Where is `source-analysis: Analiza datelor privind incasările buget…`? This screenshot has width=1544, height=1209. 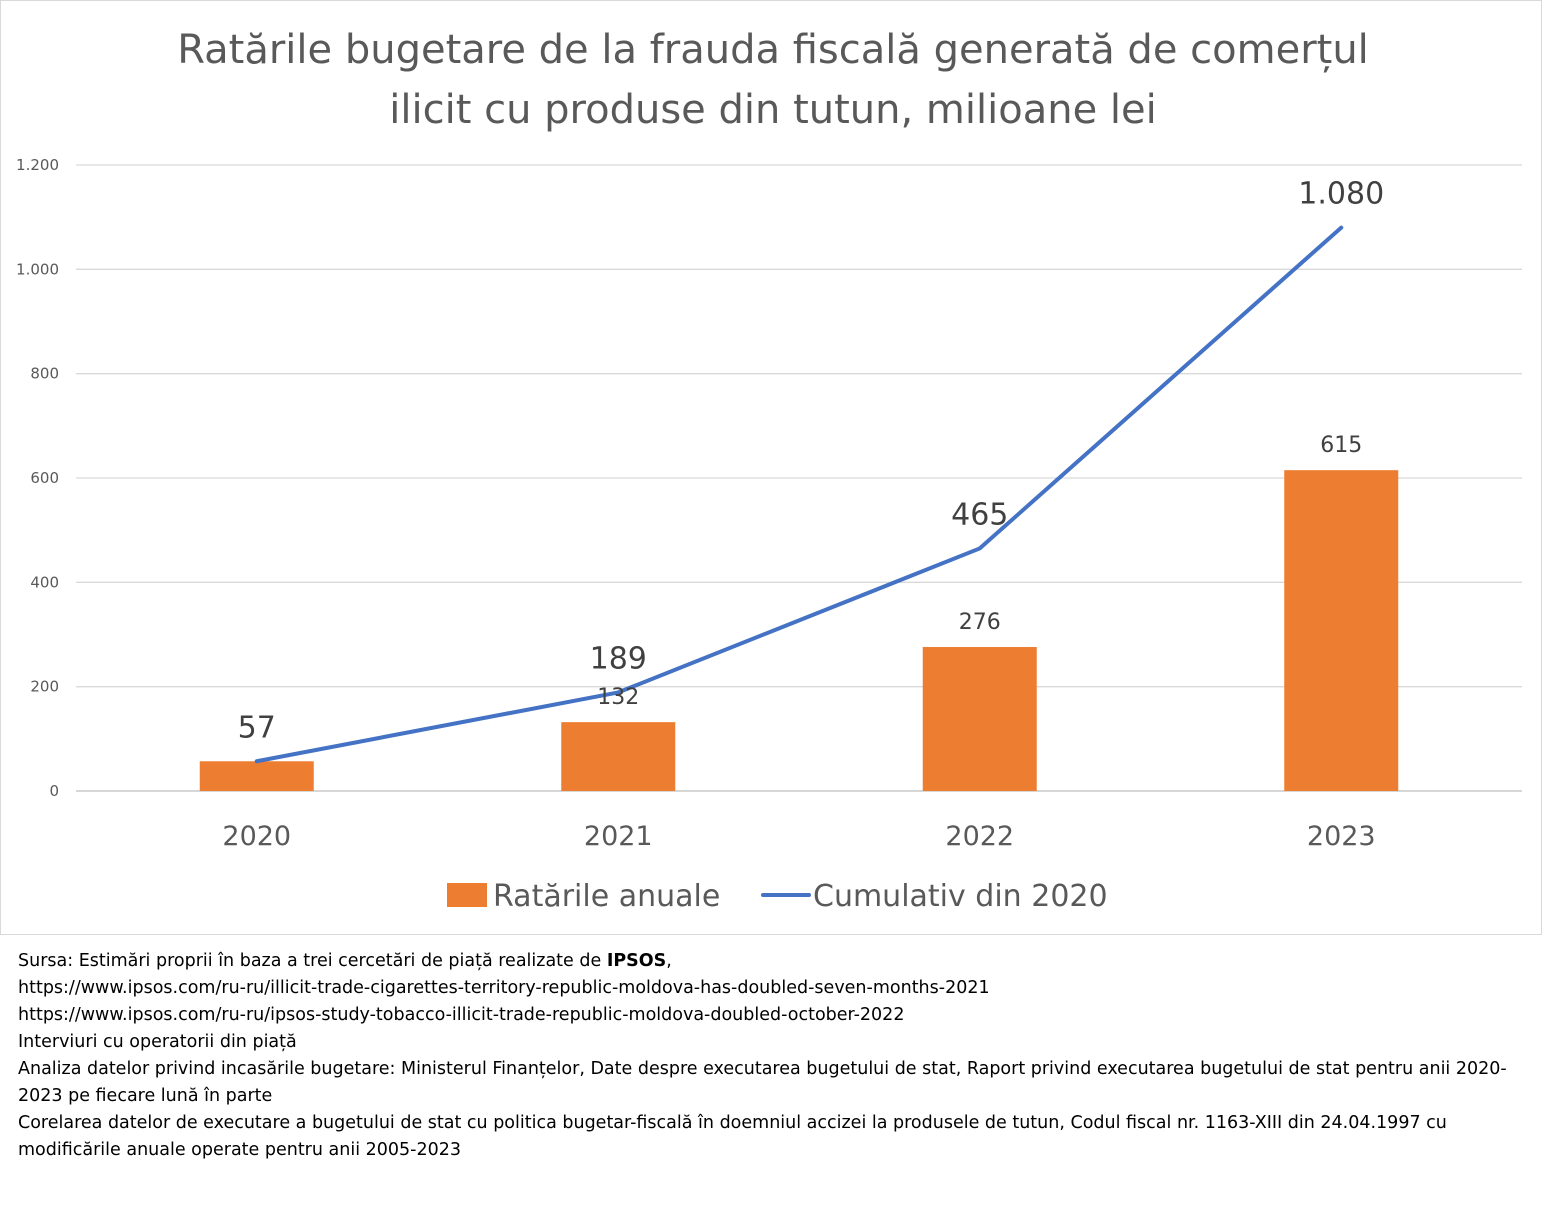 source-analysis: Analiza datelor privind incasările buget… is located at coordinates (762, 1082).